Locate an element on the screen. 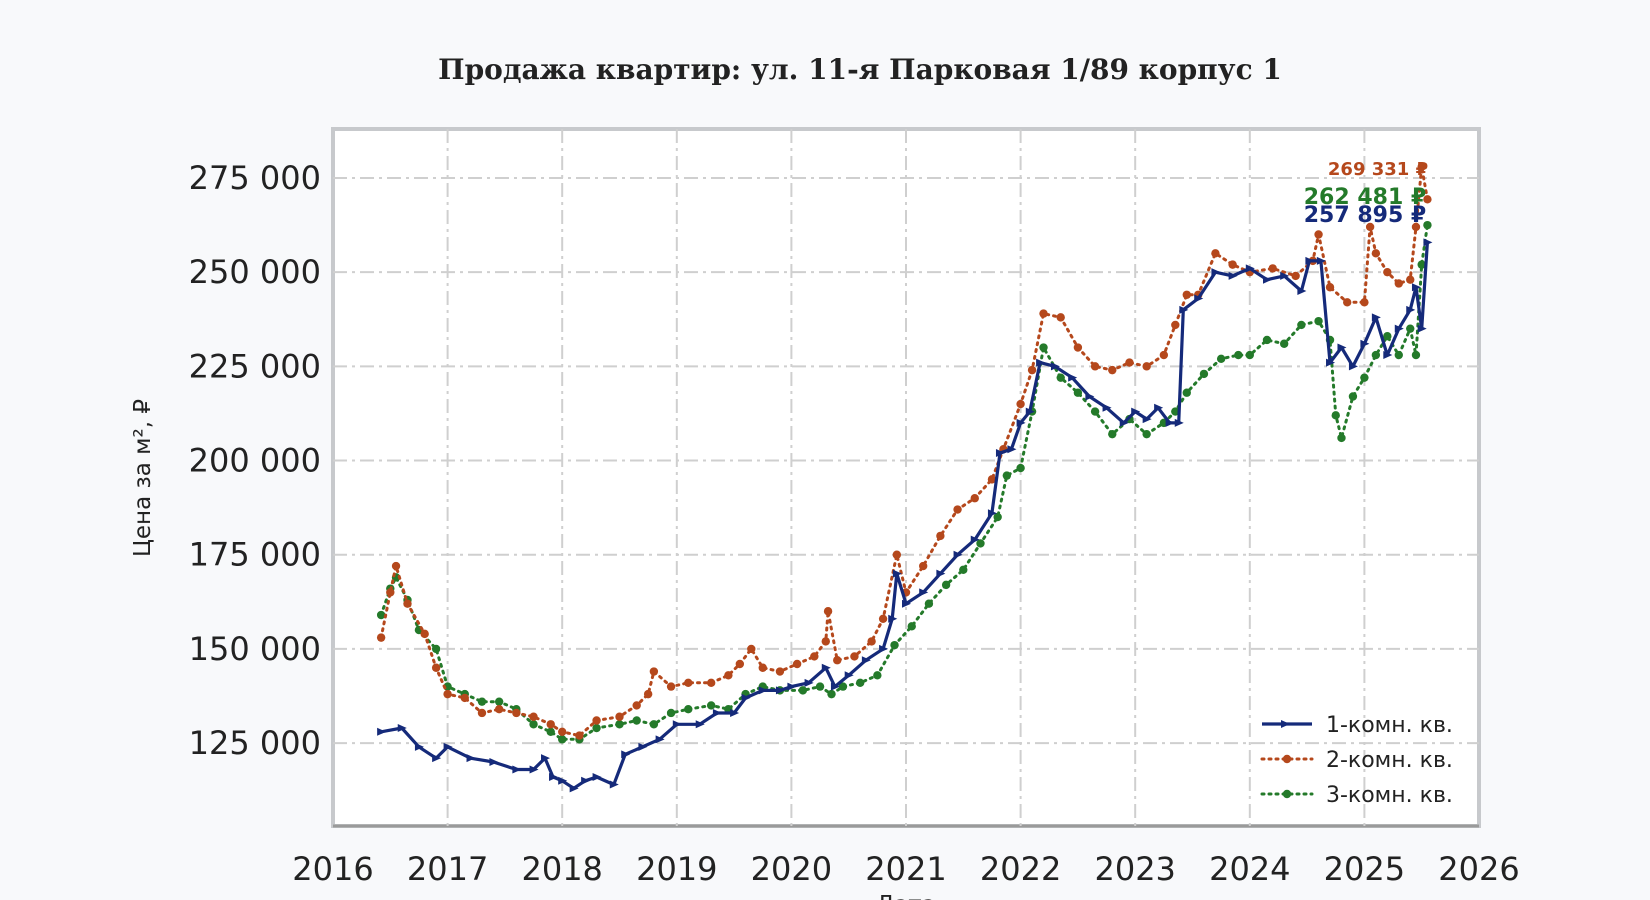 This screenshot has width=1650, height=900. end-labels: 269 331 ₽ 262 481 ₽257 895 ₽ is located at coordinates (1366, 193).